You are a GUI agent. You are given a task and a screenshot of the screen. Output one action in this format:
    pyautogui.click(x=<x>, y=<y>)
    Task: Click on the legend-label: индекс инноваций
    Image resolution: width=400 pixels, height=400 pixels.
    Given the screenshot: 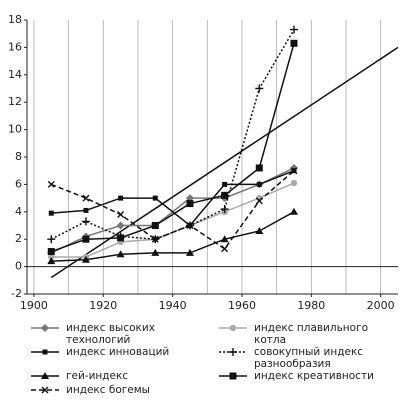 What is the action you would take?
    pyautogui.click(x=118, y=352)
    